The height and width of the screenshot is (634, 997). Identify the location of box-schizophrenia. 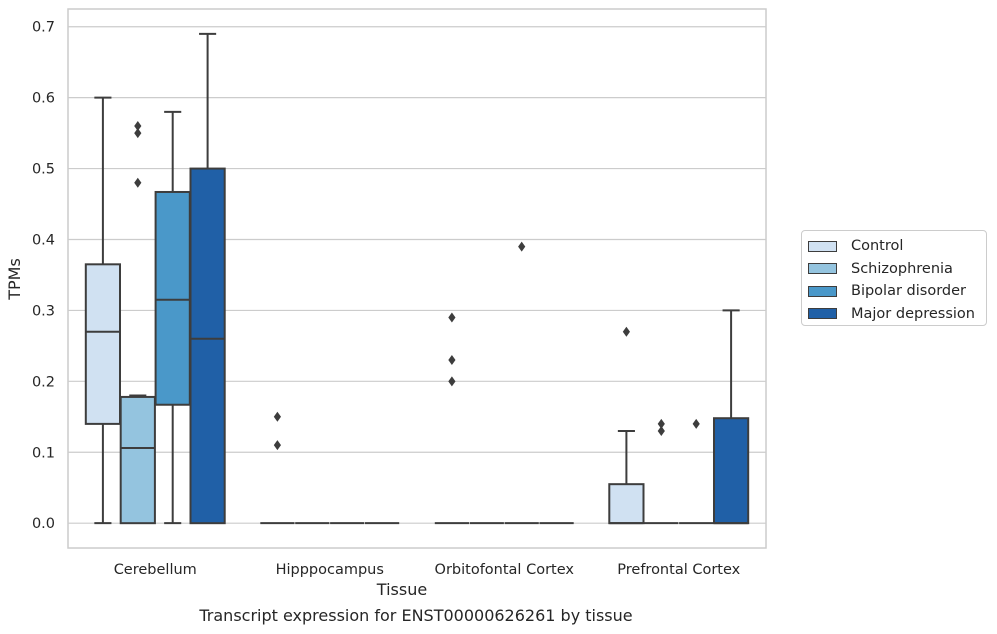
(137, 459).